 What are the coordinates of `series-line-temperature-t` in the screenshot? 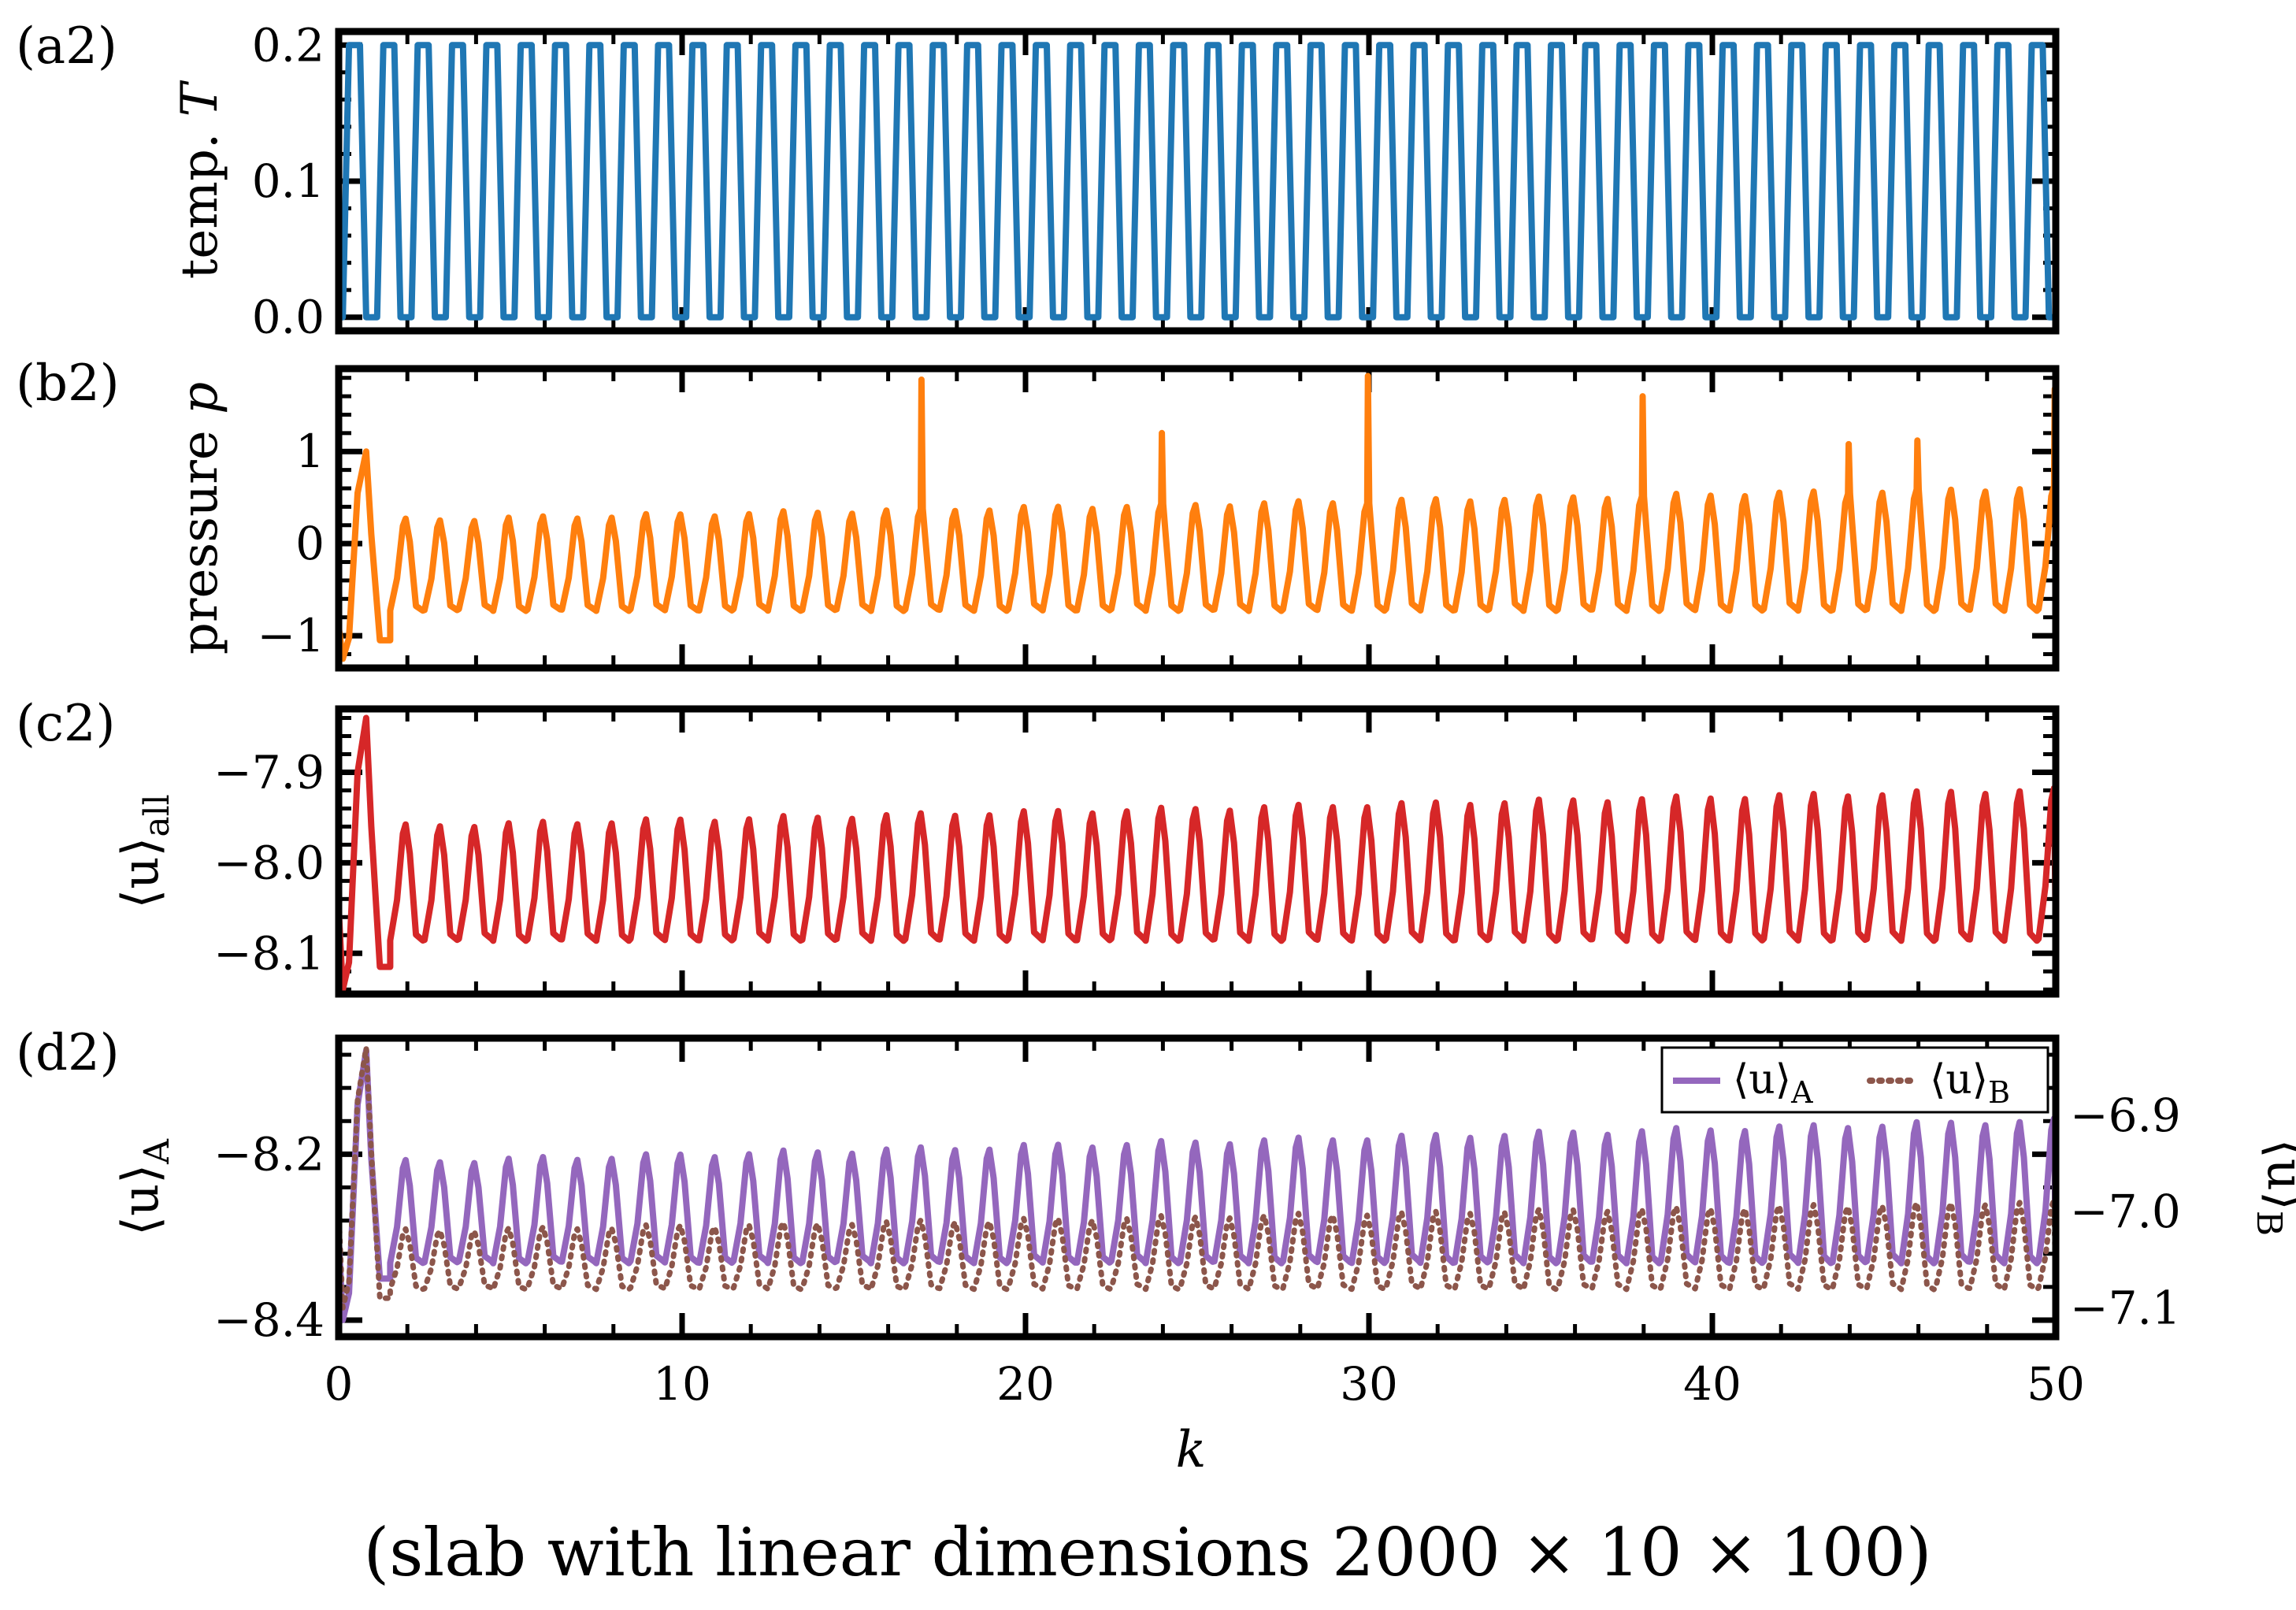 It's located at (1197, 181).